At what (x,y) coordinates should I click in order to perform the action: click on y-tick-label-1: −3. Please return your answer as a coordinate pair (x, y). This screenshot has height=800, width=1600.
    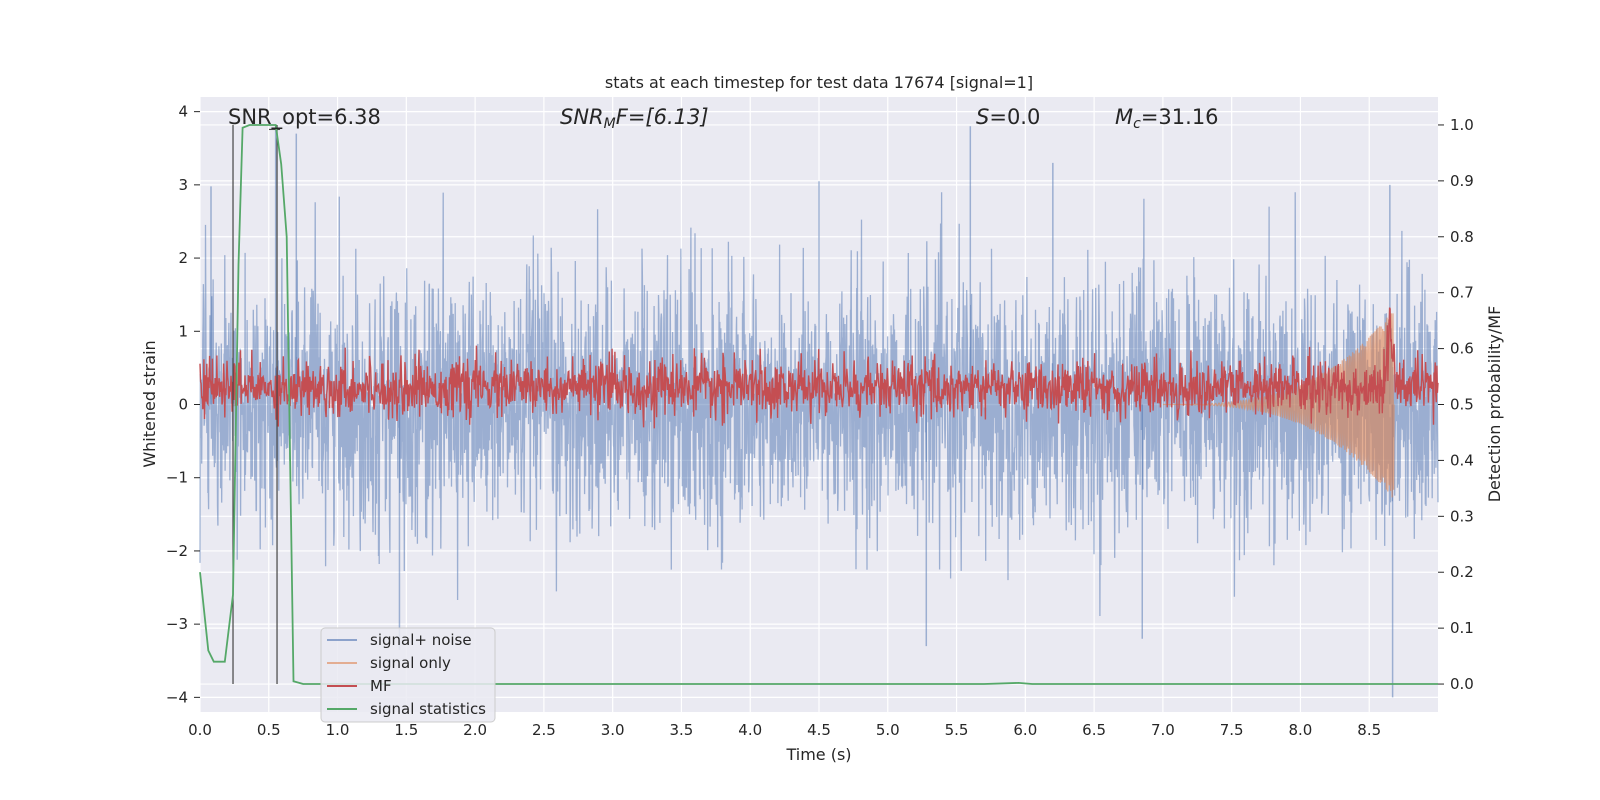
    Looking at the image, I should click on (177, 624).